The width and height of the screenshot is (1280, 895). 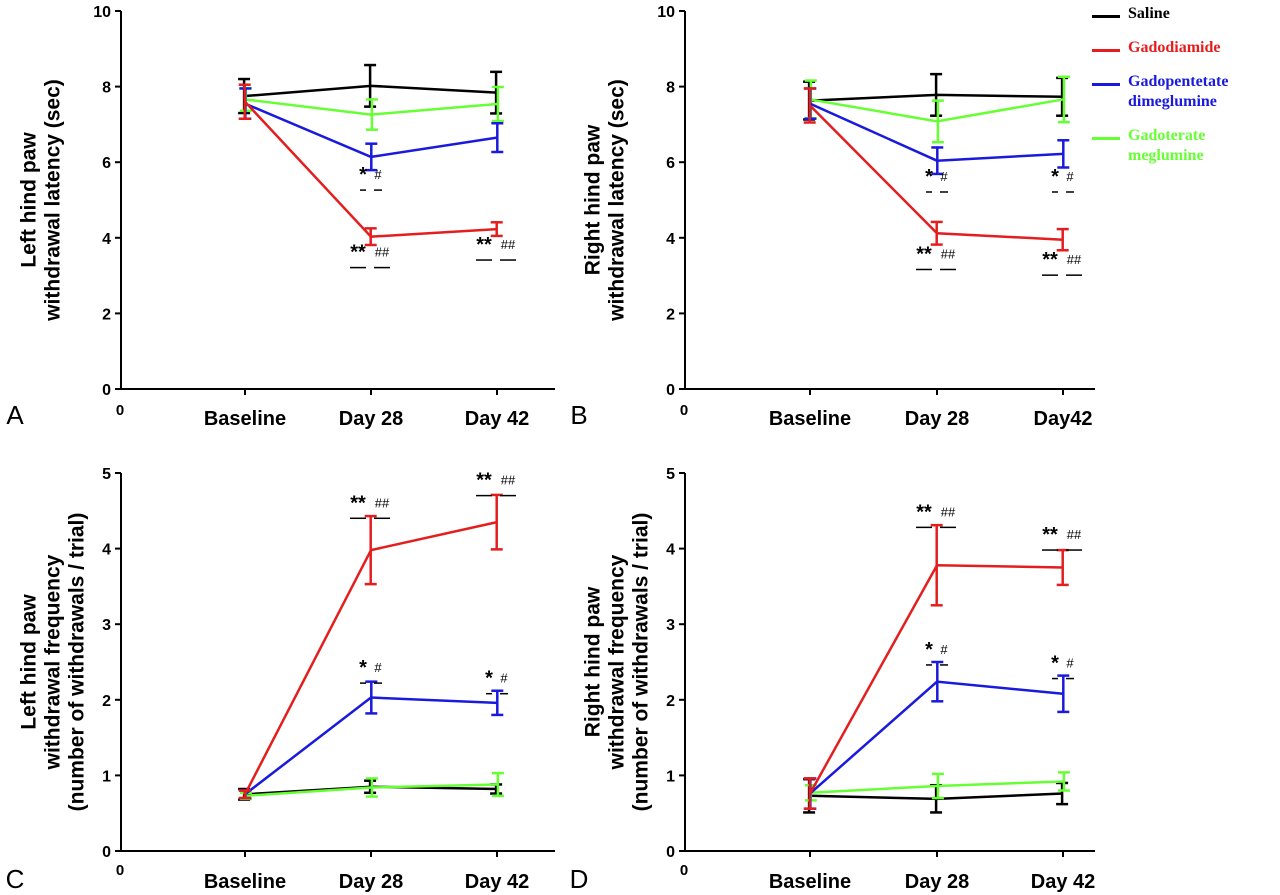 What do you see at coordinates (1174, 47) in the screenshot?
I see `legend-label-gadodiamide: Gadodiamide` at bounding box center [1174, 47].